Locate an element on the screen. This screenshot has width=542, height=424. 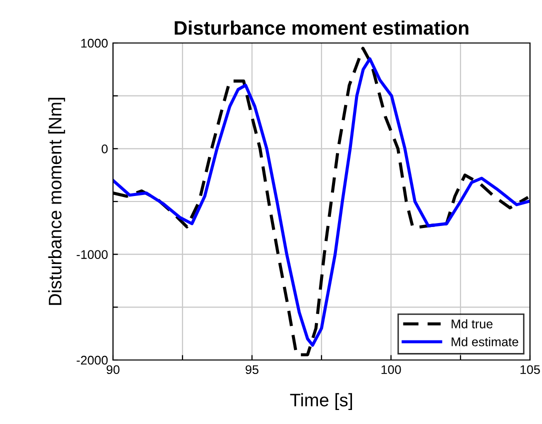
legend-label: Md estimate is located at coordinates (485, 341).